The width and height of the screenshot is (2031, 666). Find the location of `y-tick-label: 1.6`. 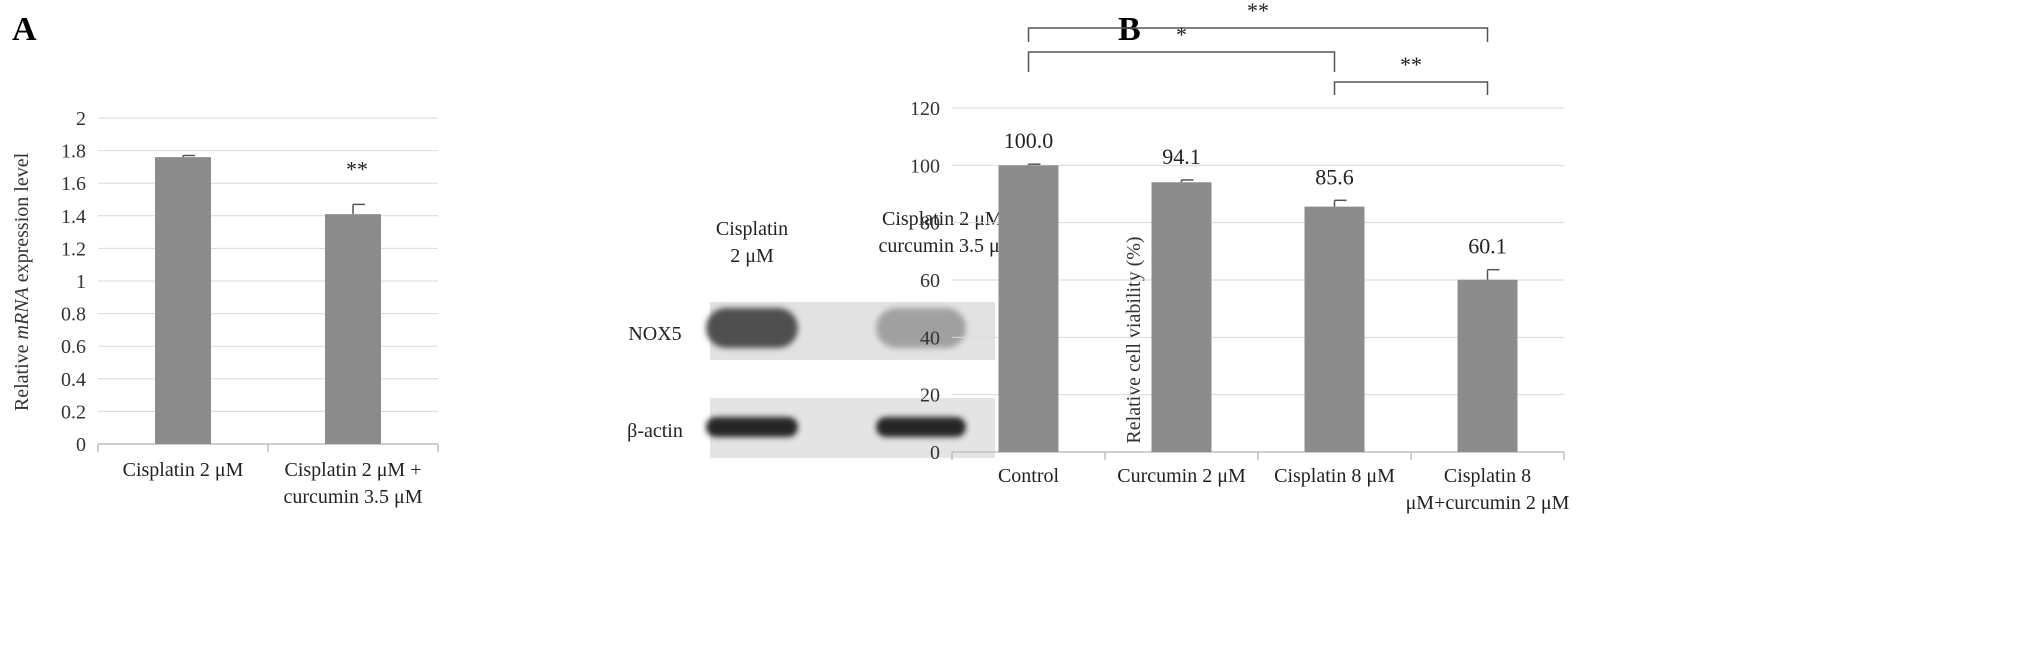

y-tick-label: 1.6 is located at coordinates (73, 184).